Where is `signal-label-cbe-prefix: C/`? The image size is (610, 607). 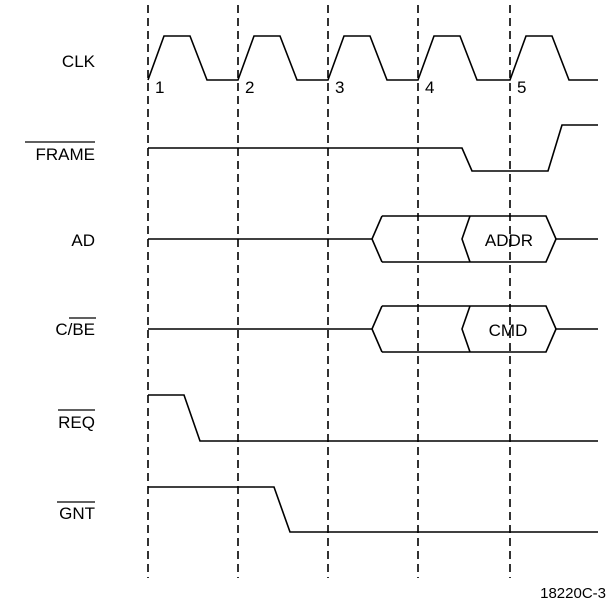 signal-label-cbe-prefix: C/ is located at coordinates (63, 329).